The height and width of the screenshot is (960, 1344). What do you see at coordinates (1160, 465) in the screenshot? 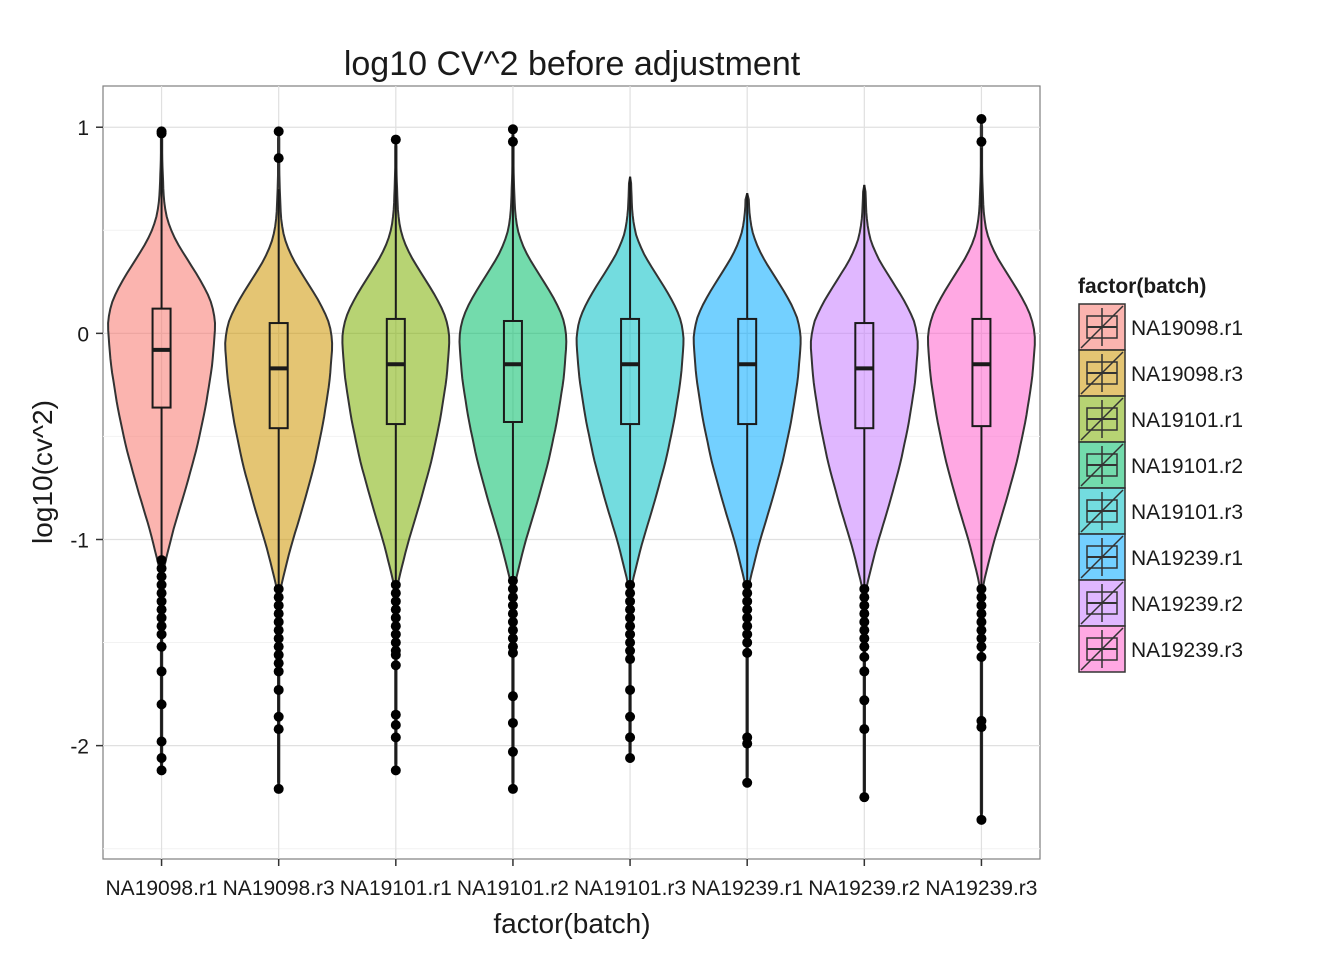
I see `legend-entry: NA19101.r2` at bounding box center [1160, 465].